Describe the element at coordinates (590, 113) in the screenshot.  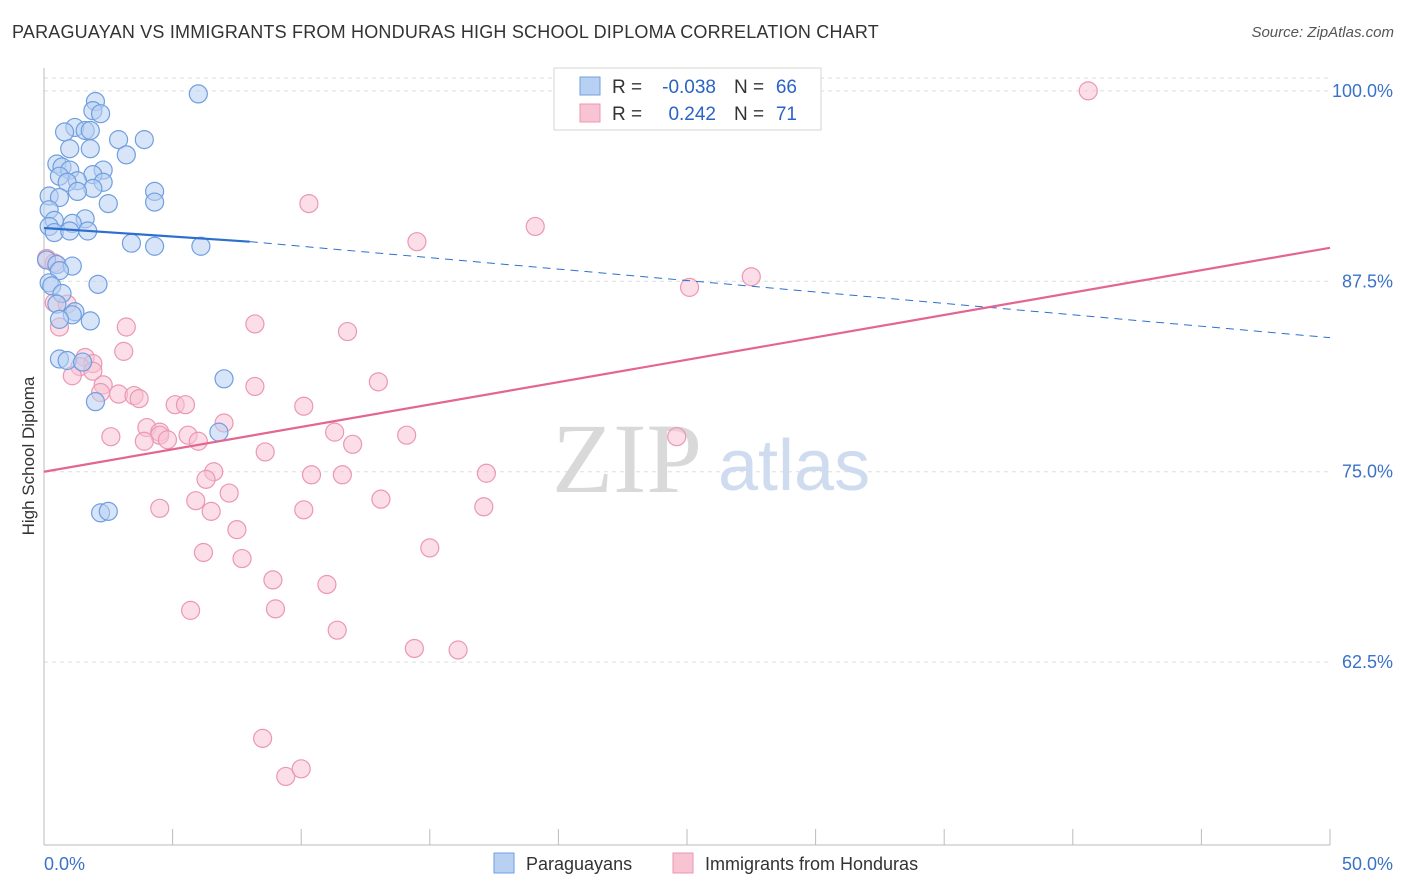
I see `stats-legend-swatch-pink` at that location.